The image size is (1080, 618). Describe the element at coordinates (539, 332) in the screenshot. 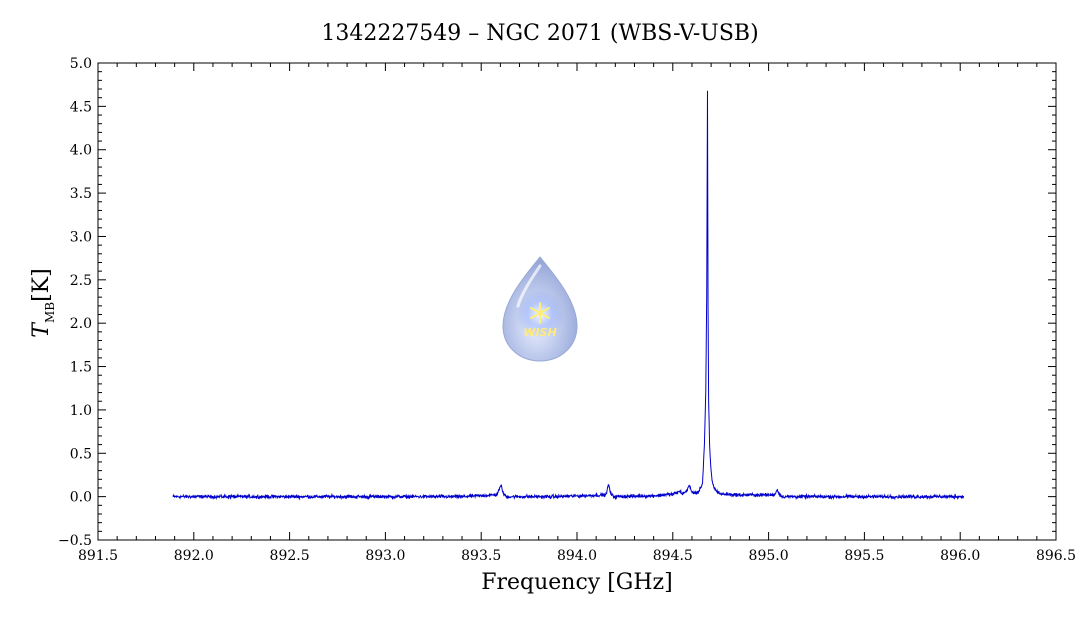

I see `logo-text: WISH` at that location.